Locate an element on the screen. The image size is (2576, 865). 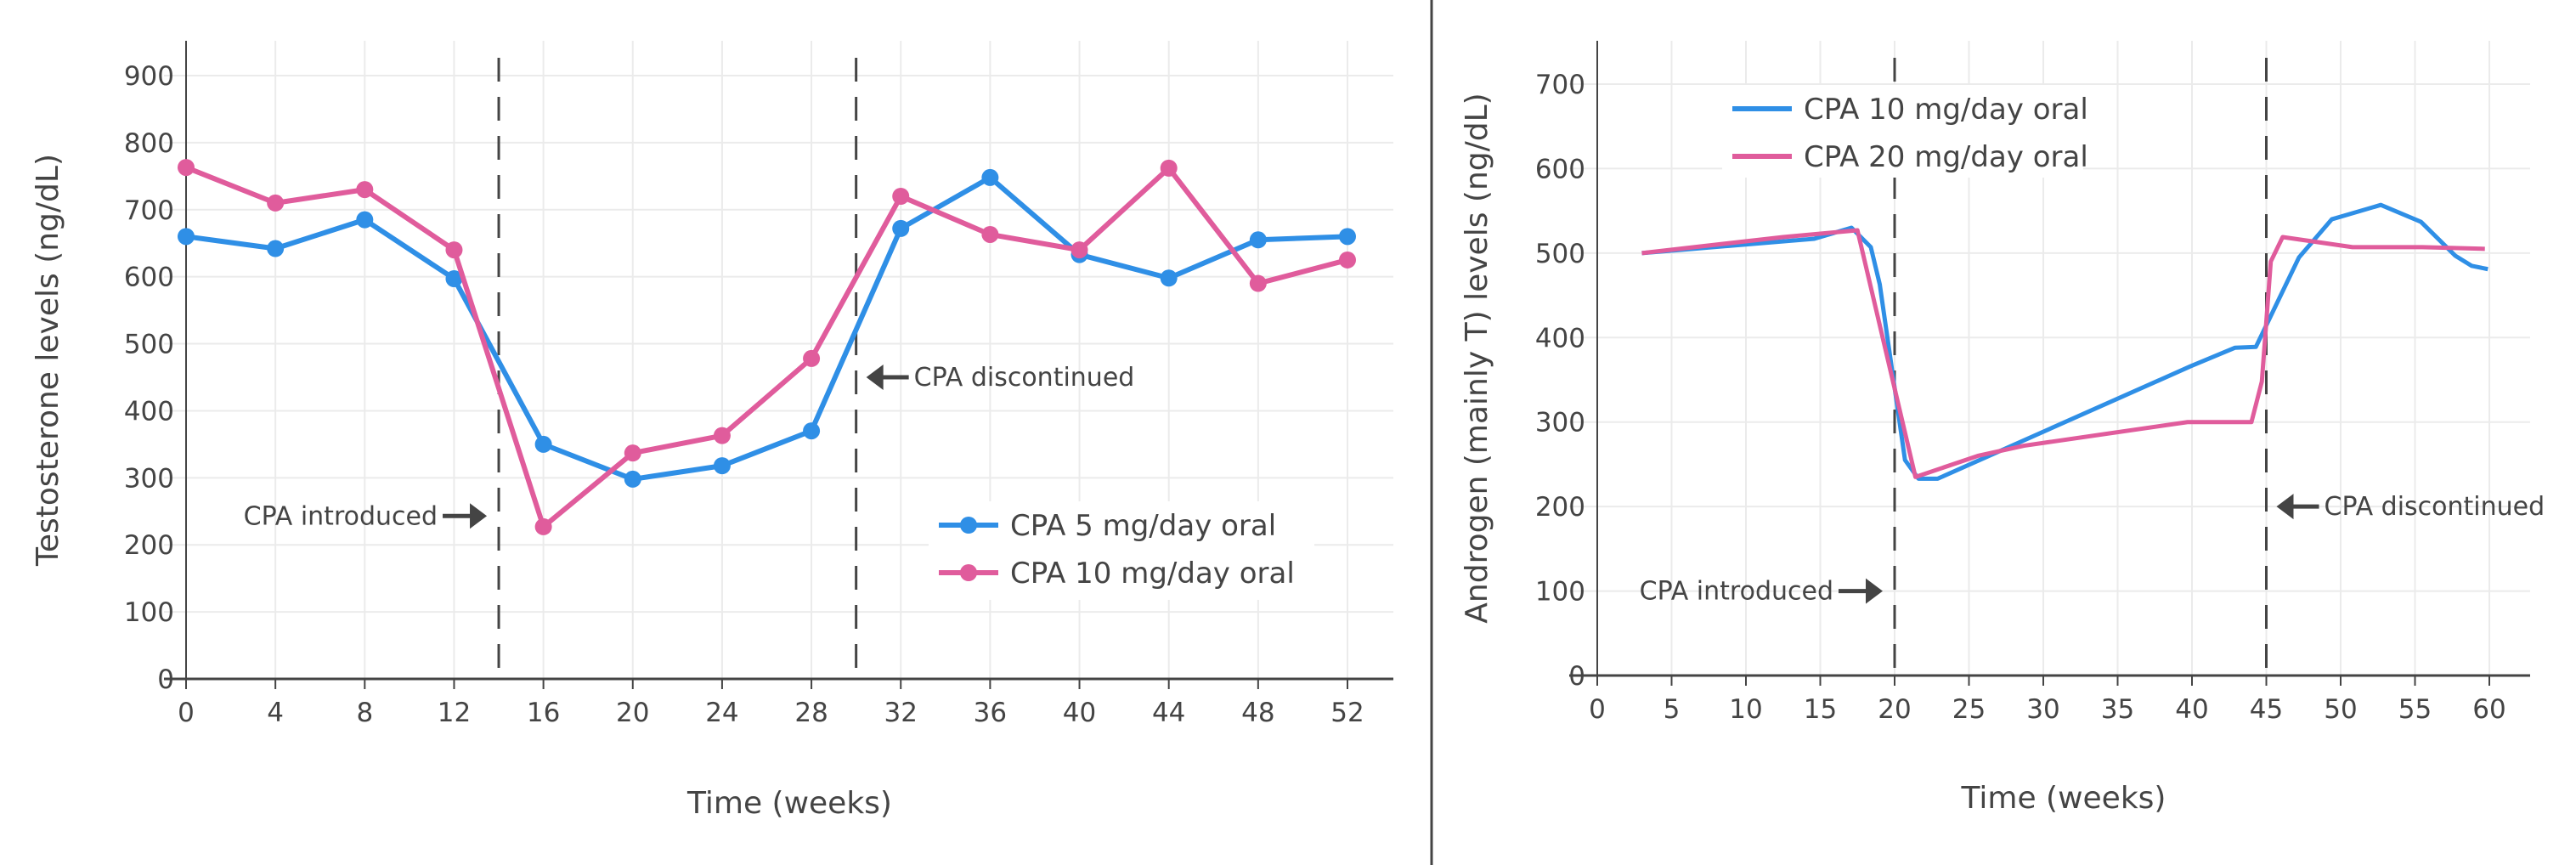
x-tick-label: 25 is located at coordinates (1969, 709).